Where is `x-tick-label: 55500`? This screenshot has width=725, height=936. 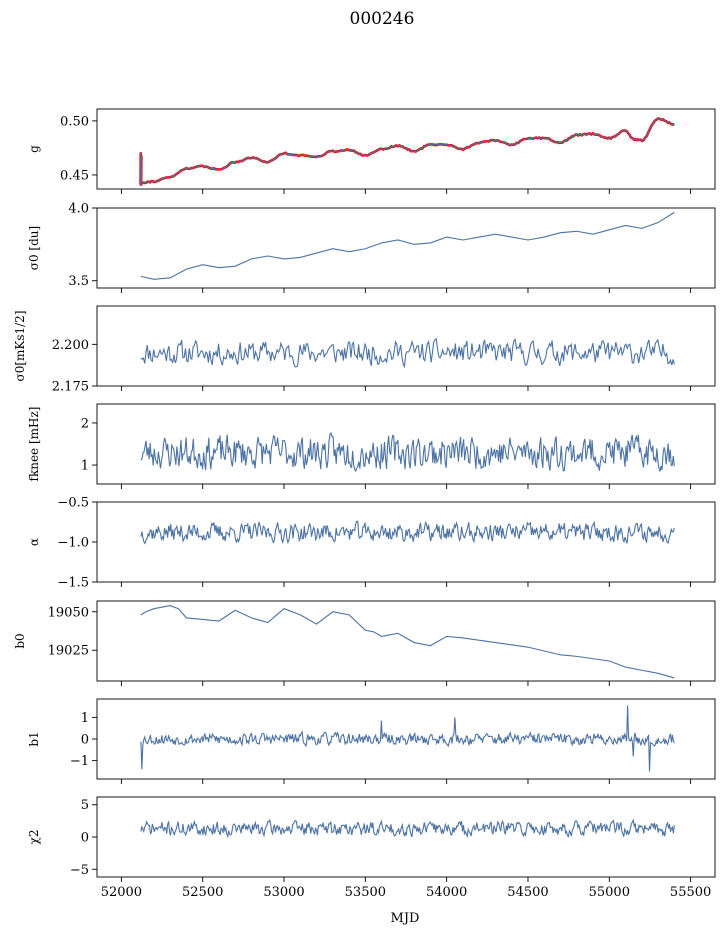 x-tick-label: 55500 is located at coordinates (690, 892).